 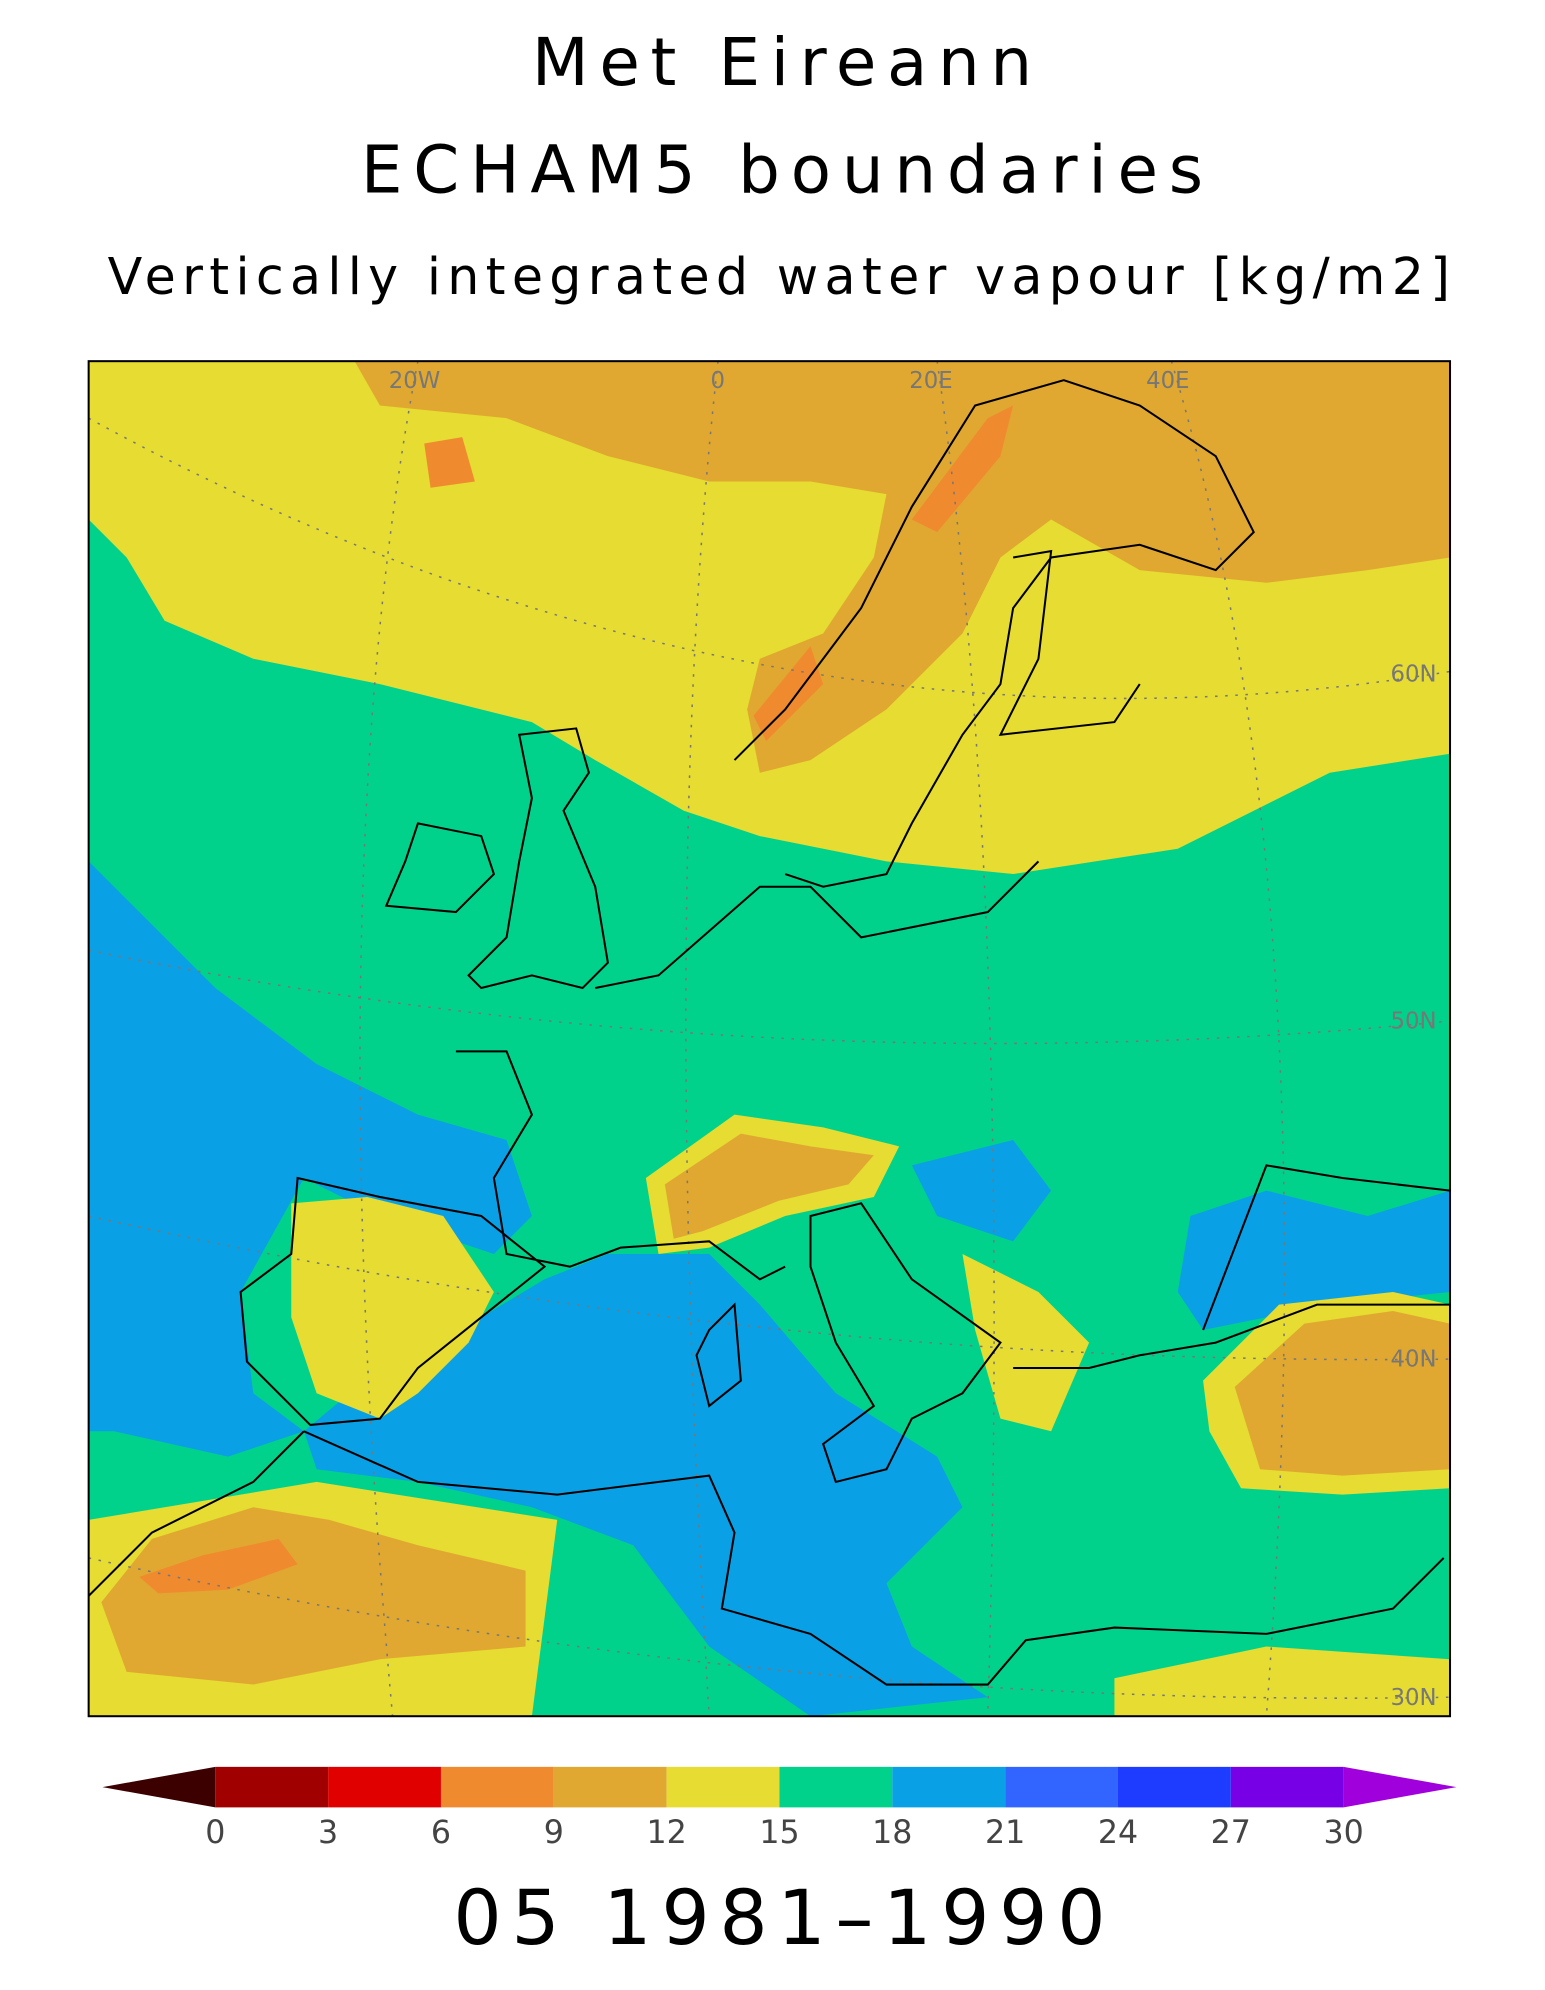 What do you see at coordinates (1005, 1833) in the screenshot?
I see `colorbar-tick-label: 21` at bounding box center [1005, 1833].